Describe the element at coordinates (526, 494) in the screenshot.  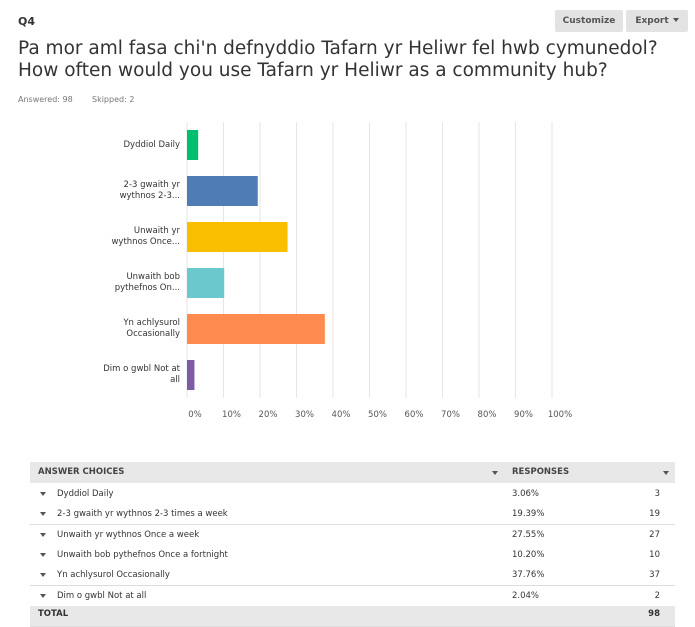
I see `table-cell: 3.06%` at that location.